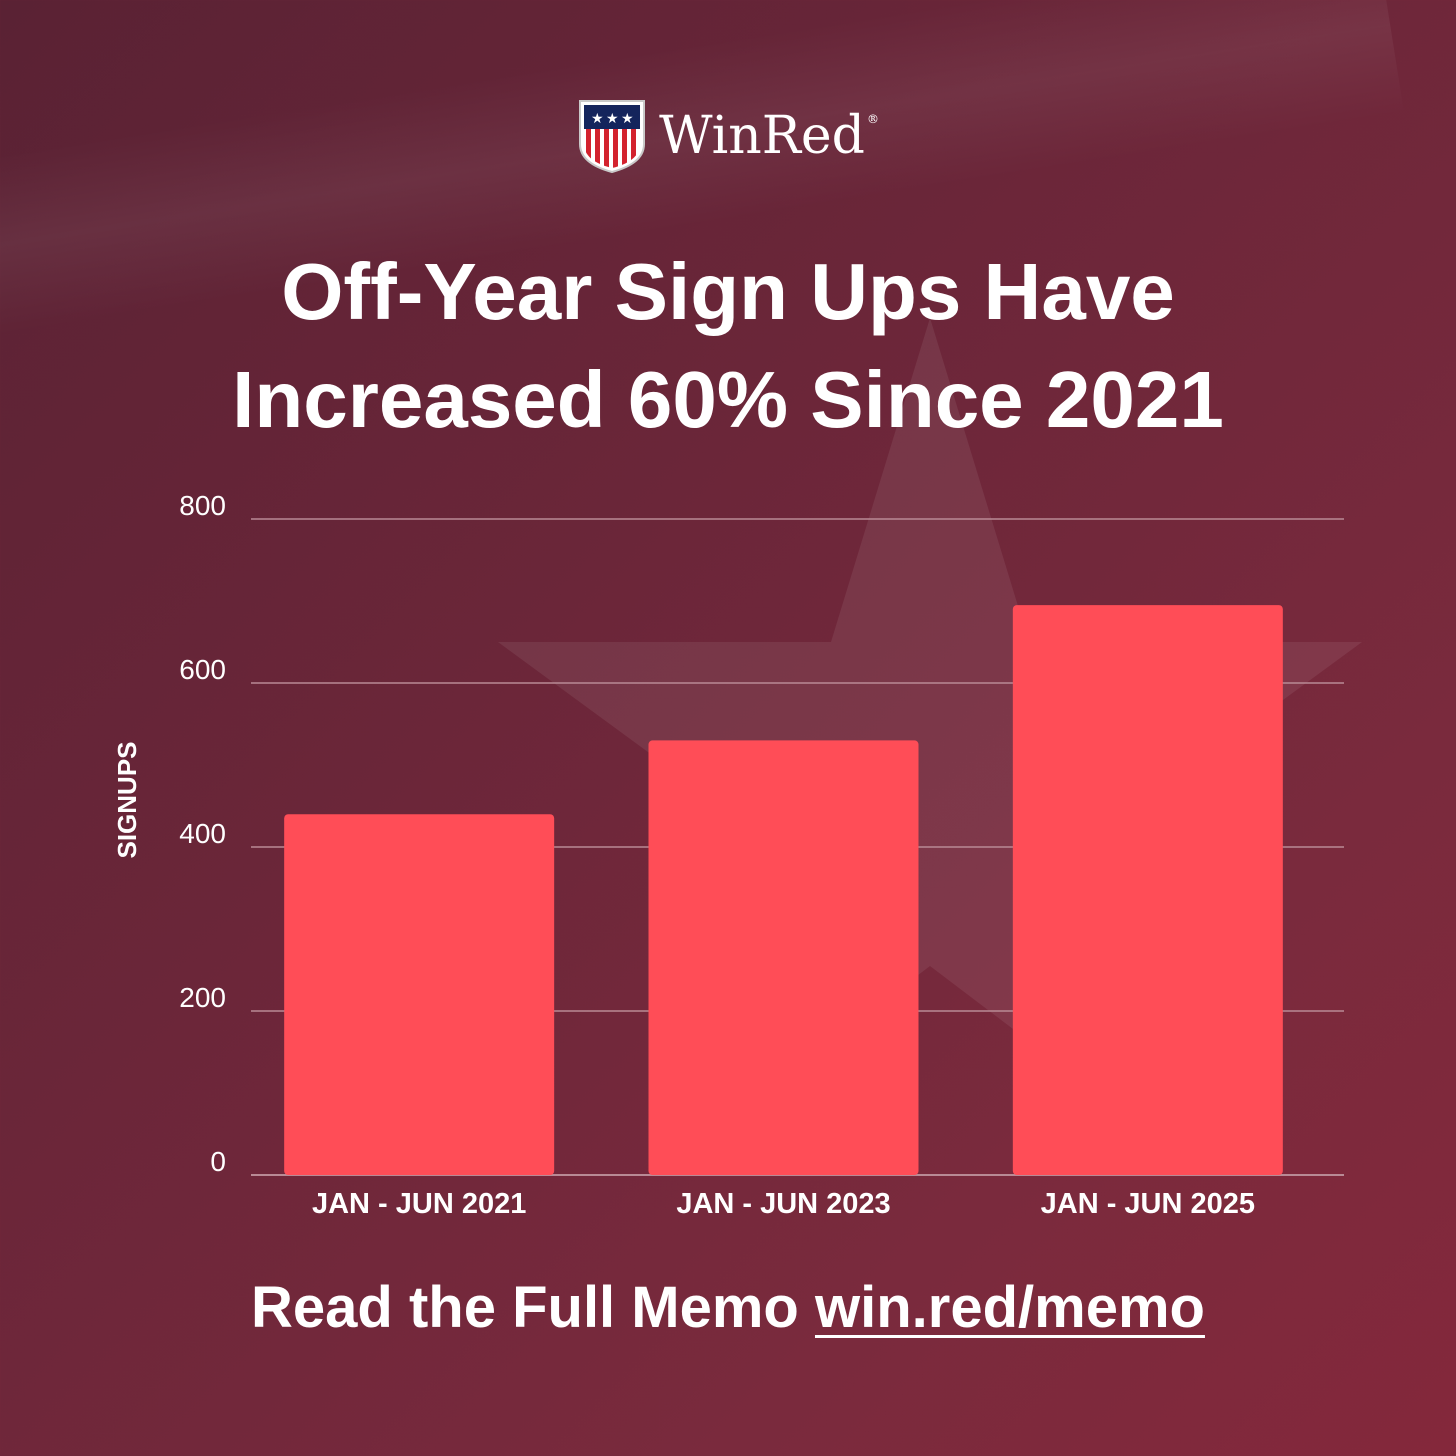  I want to click on winred-logo: ★ ★ ★ WinRed ®, so click(728, 136).